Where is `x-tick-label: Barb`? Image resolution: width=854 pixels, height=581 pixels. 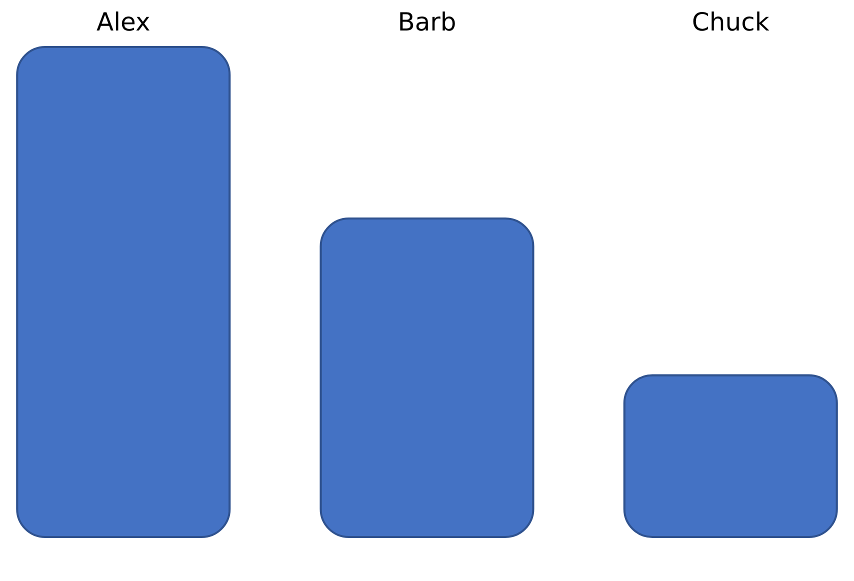
x-tick-label: Barb is located at coordinates (427, 22).